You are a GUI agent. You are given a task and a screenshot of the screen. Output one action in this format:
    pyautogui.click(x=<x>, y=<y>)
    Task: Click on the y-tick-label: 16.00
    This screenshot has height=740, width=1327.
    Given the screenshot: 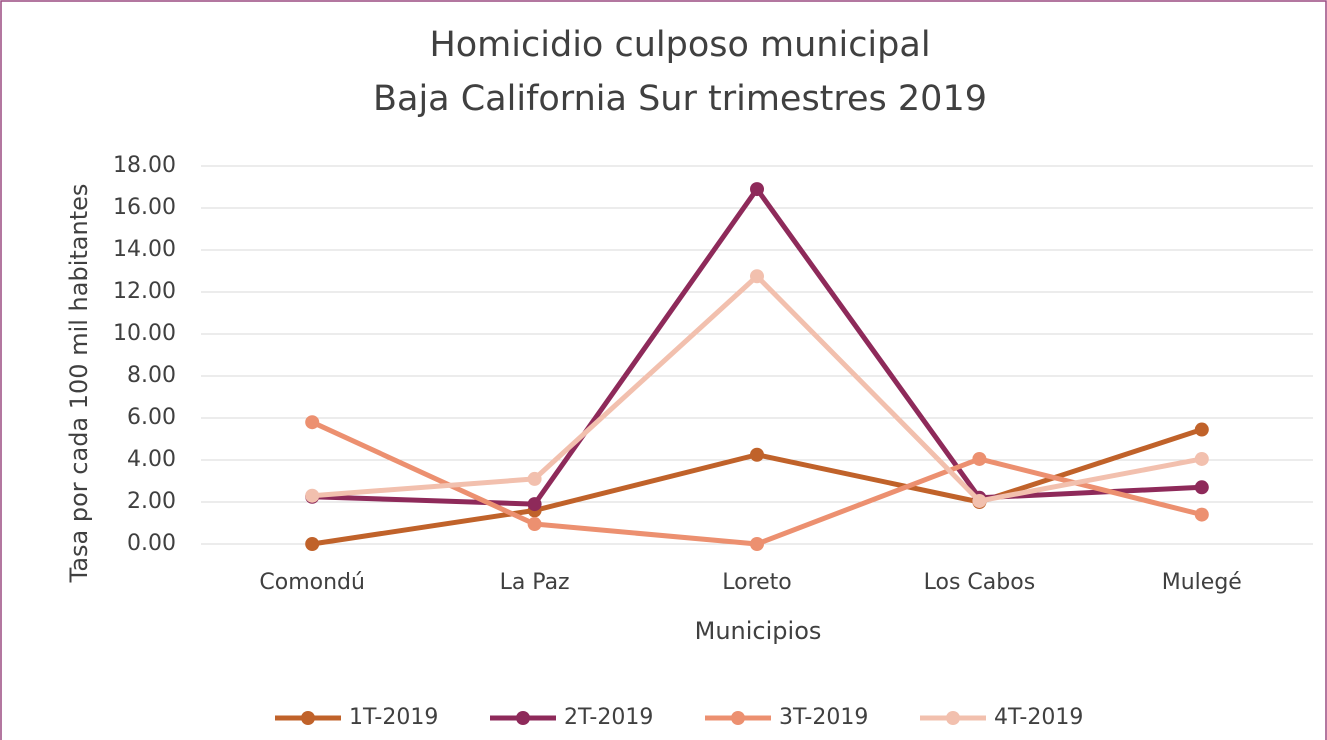 What is the action you would take?
    pyautogui.click(x=144, y=207)
    